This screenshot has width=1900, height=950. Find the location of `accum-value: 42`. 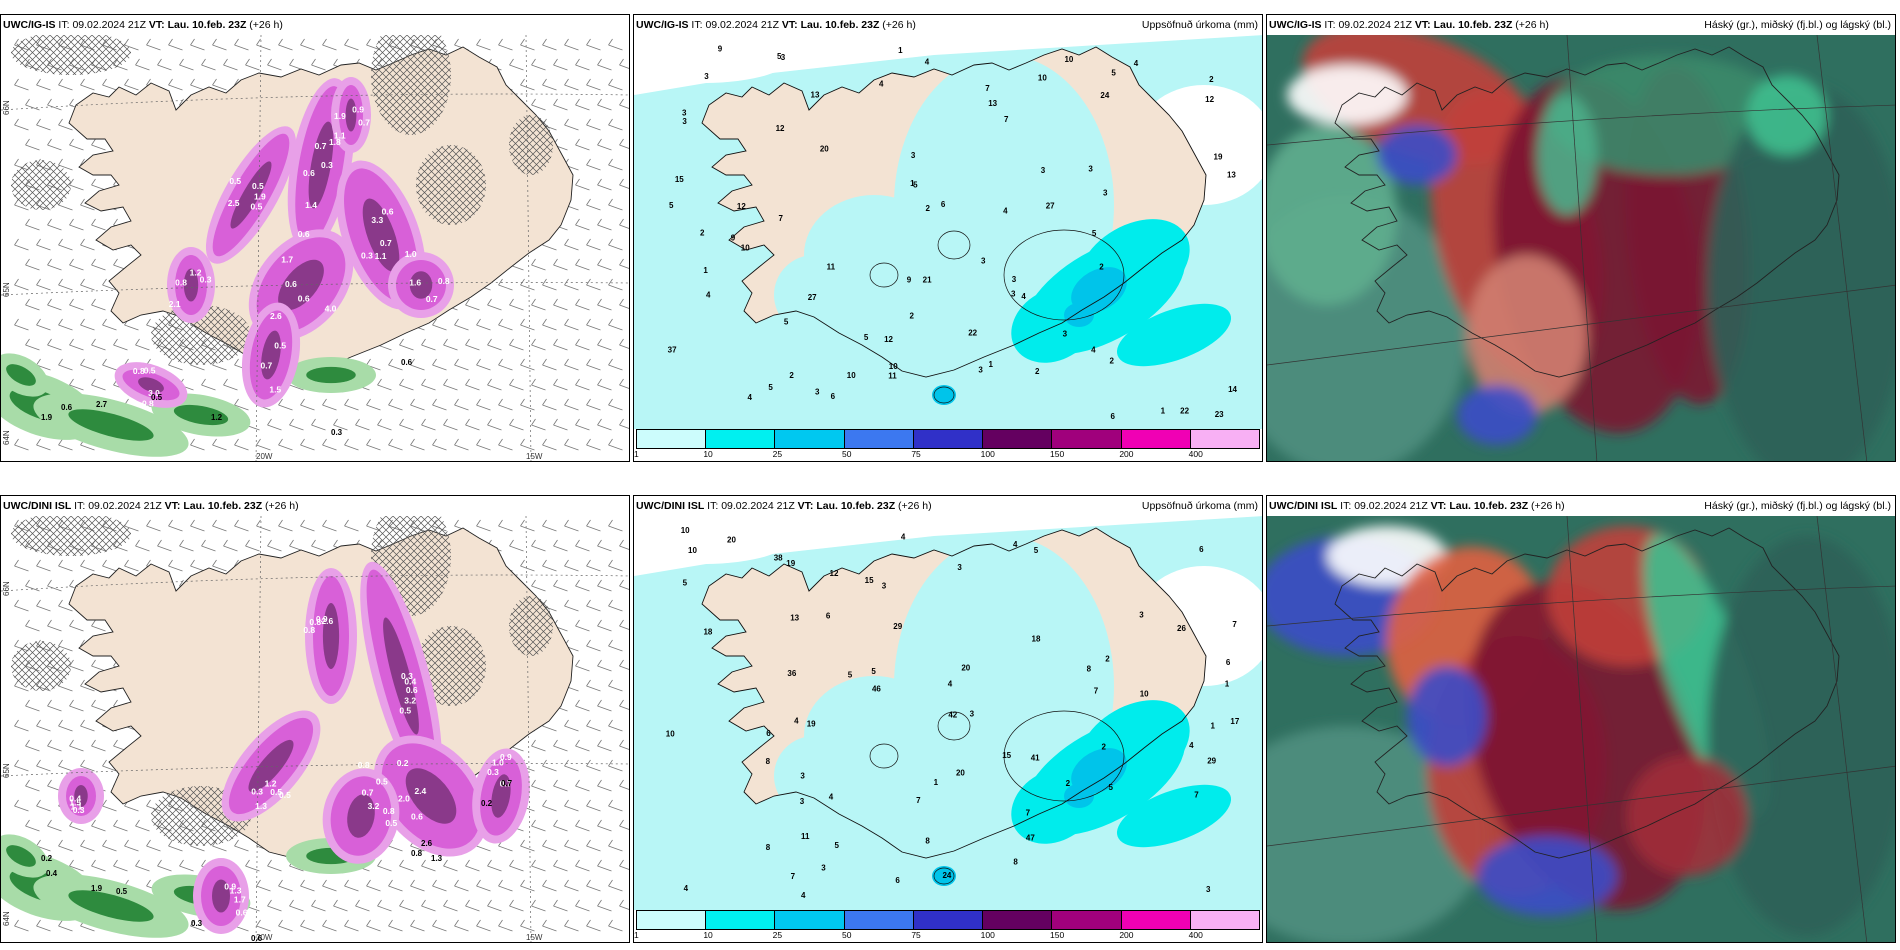

accum-value: 42 is located at coordinates (952, 715).